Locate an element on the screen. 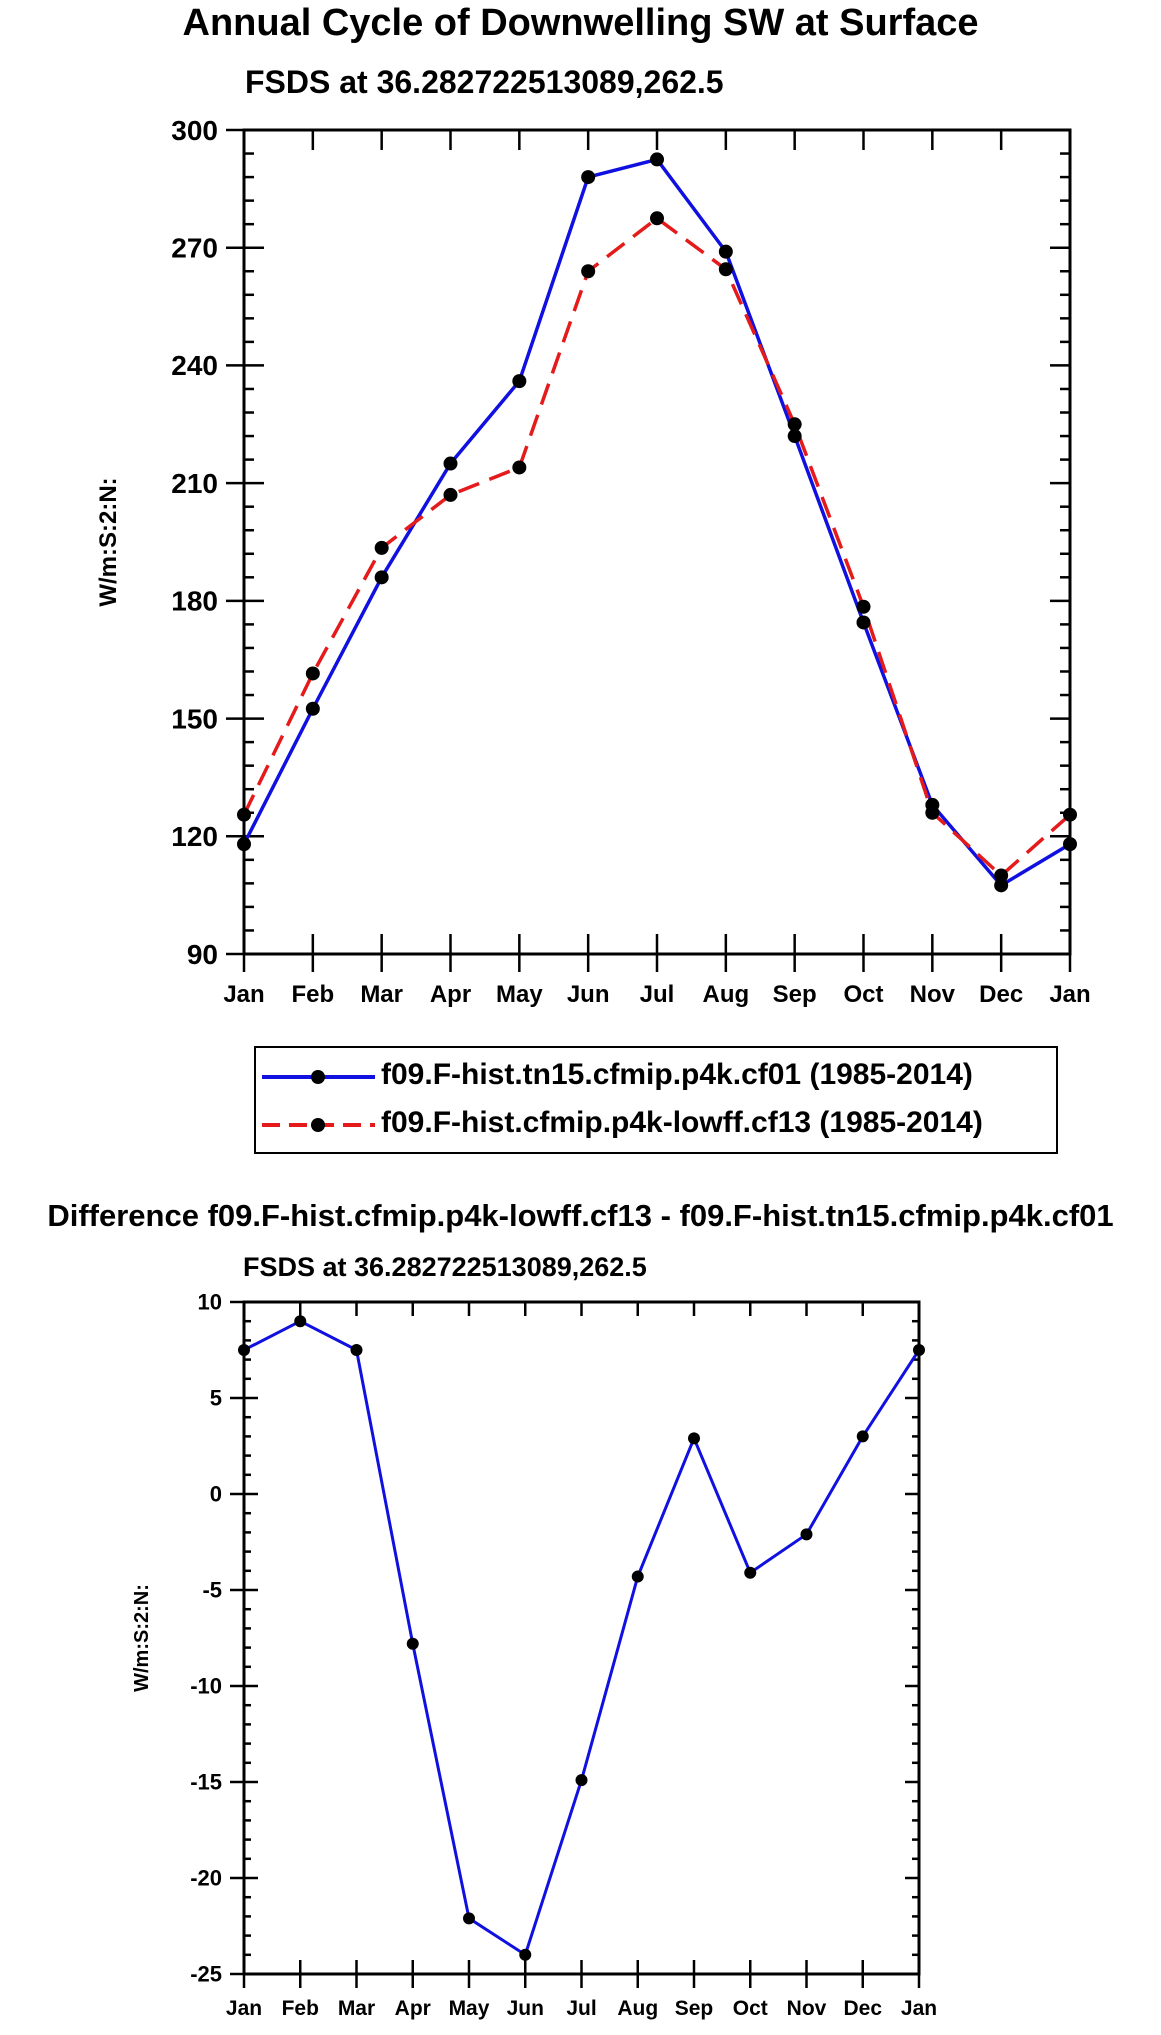 Image resolution: width=1161 pixels, height=2035 pixels. y-tick-label: -20 is located at coordinates (206, 1878).